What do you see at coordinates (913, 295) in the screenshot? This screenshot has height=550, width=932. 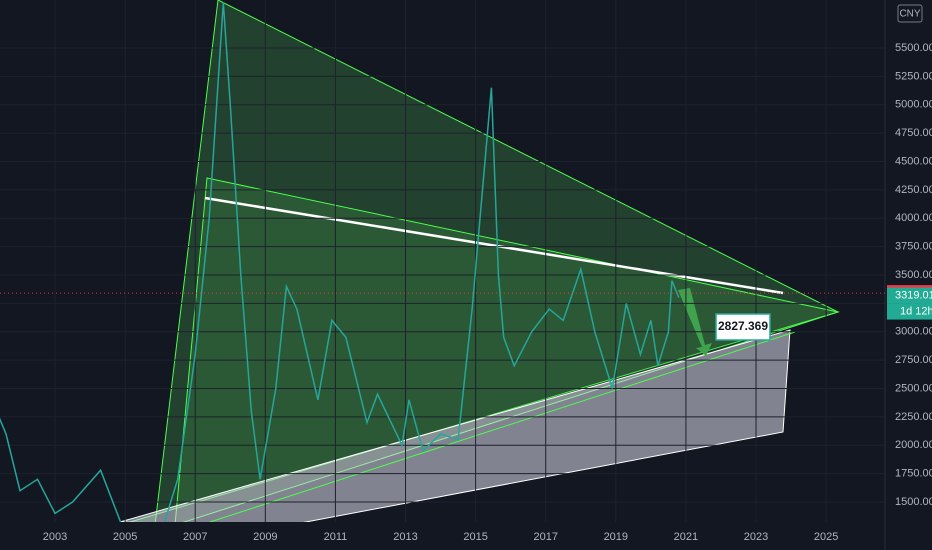 I see `price-label: 3319.012` at bounding box center [913, 295].